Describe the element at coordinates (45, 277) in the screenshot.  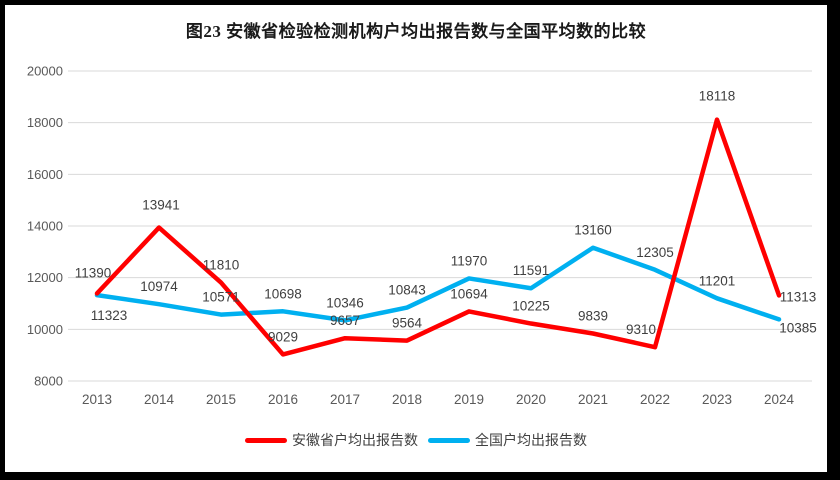
I see `y-axis-tick-label: 12000` at that location.